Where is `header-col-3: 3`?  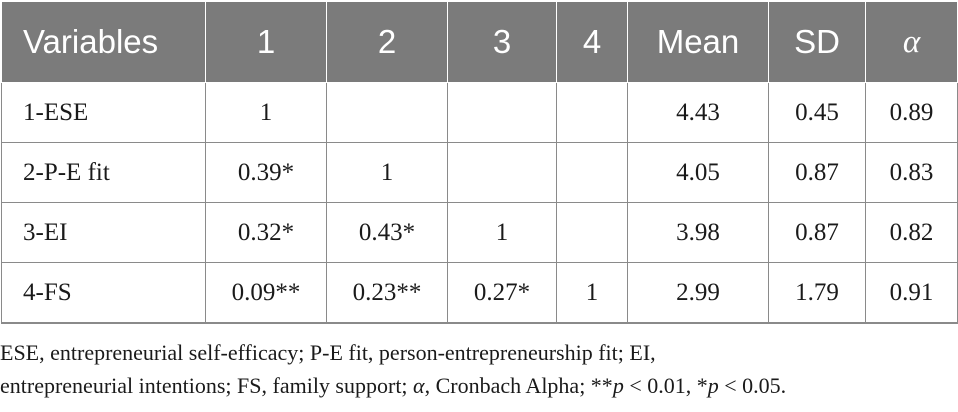
header-col-3: 3 is located at coordinates (502, 42).